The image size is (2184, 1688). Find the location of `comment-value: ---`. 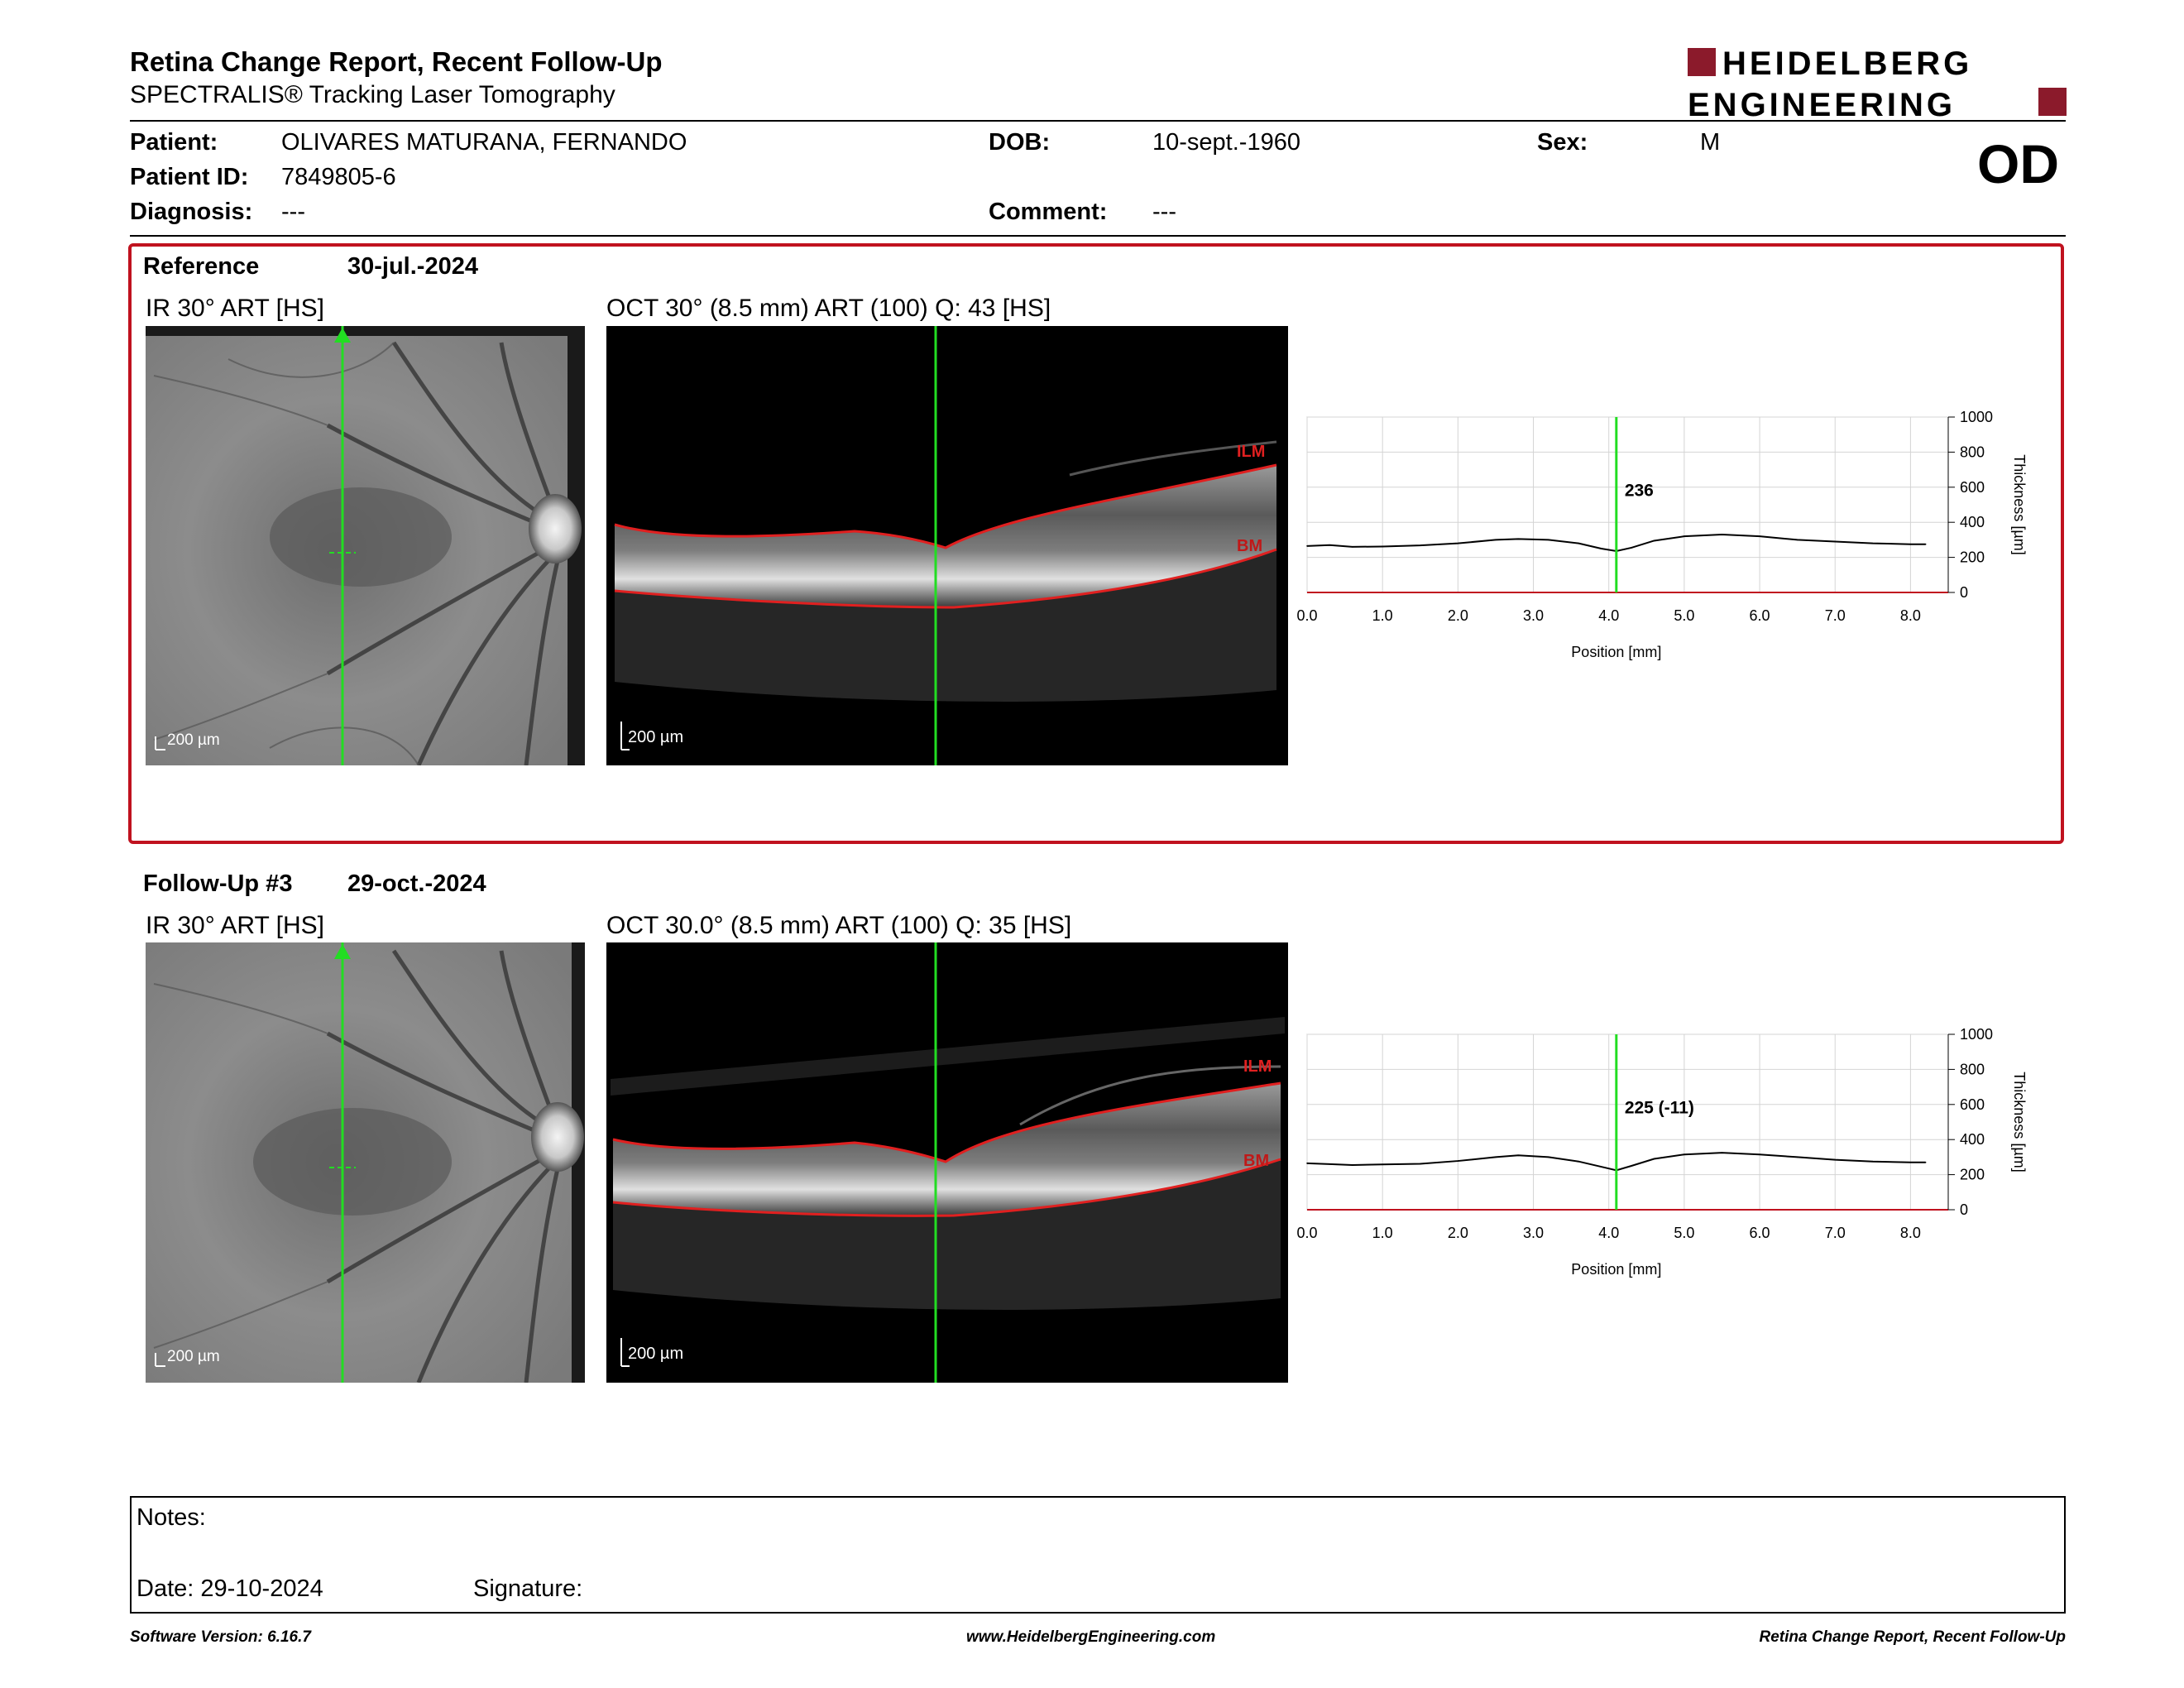

comment-value: --- is located at coordinates (1164, 212).